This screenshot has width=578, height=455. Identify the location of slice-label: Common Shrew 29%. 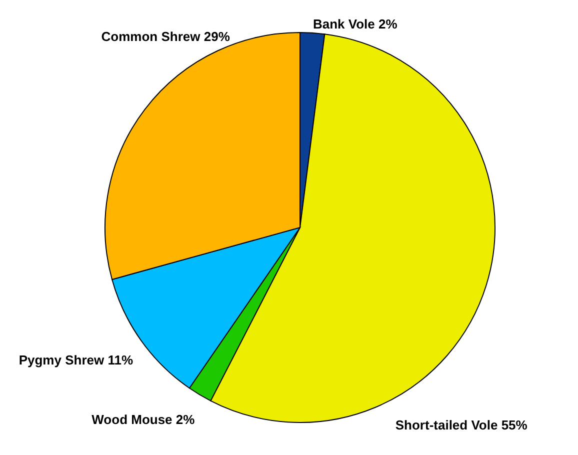
(165, 36).